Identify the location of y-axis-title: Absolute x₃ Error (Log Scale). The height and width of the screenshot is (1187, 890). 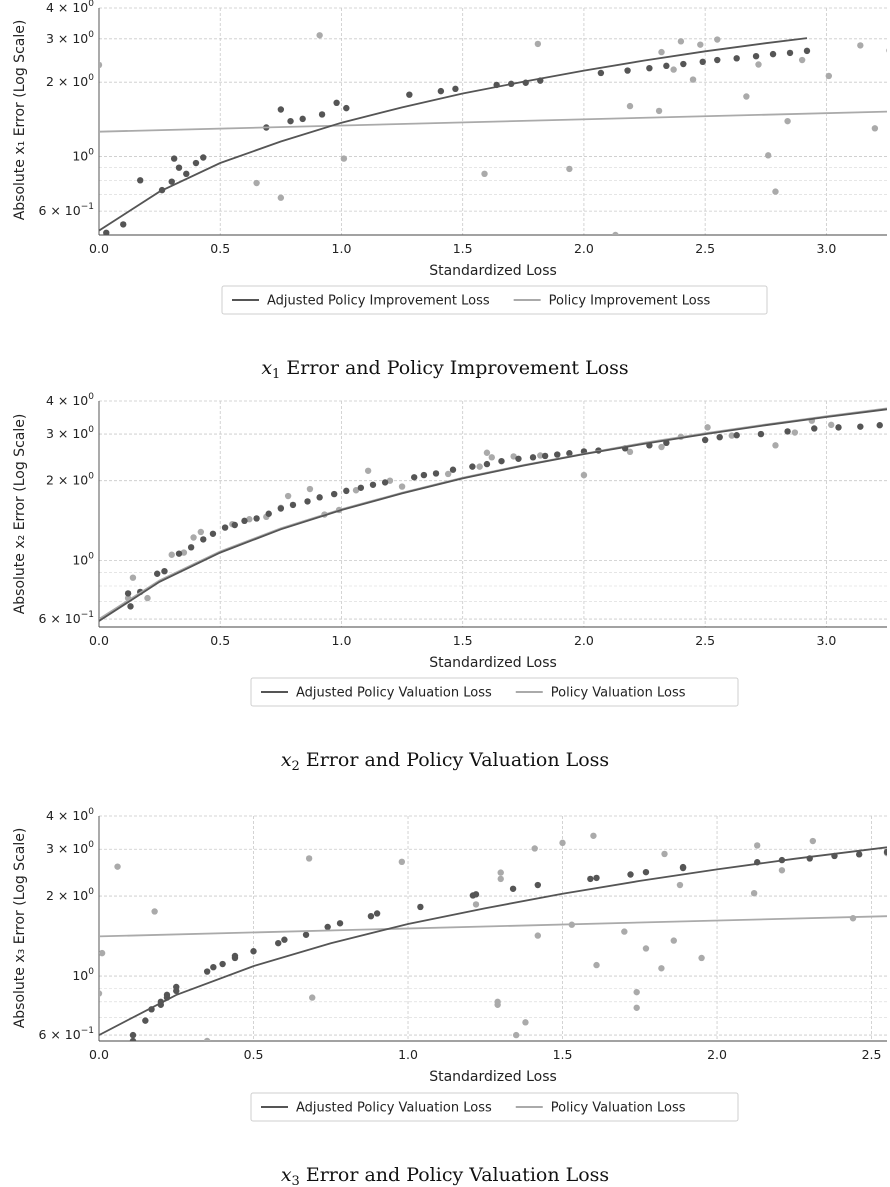
(20, 928).